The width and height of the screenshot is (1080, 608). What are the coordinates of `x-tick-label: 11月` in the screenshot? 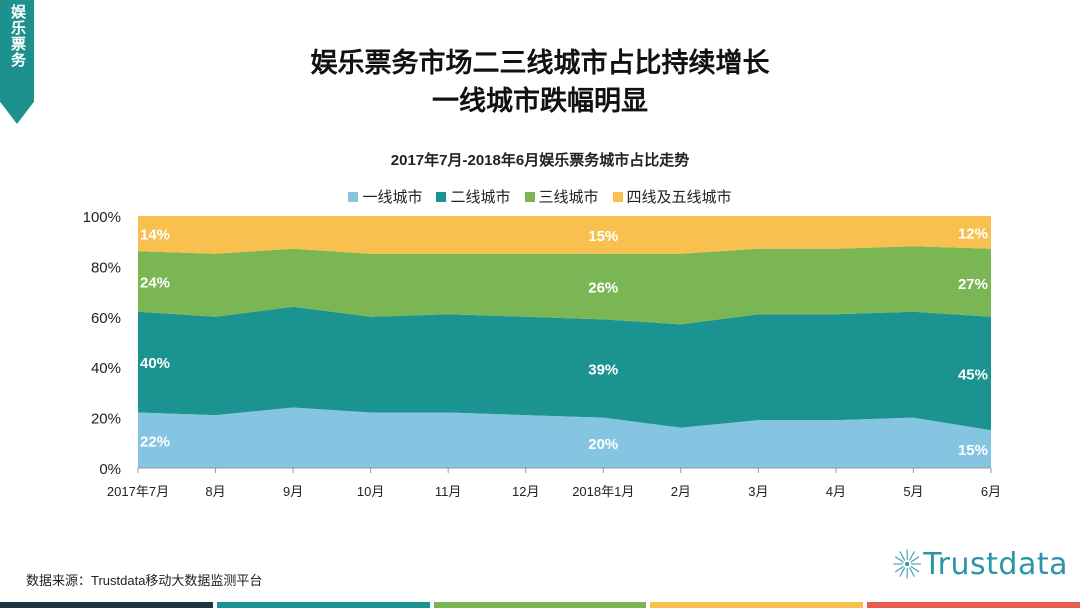 It's located at (448, 491).